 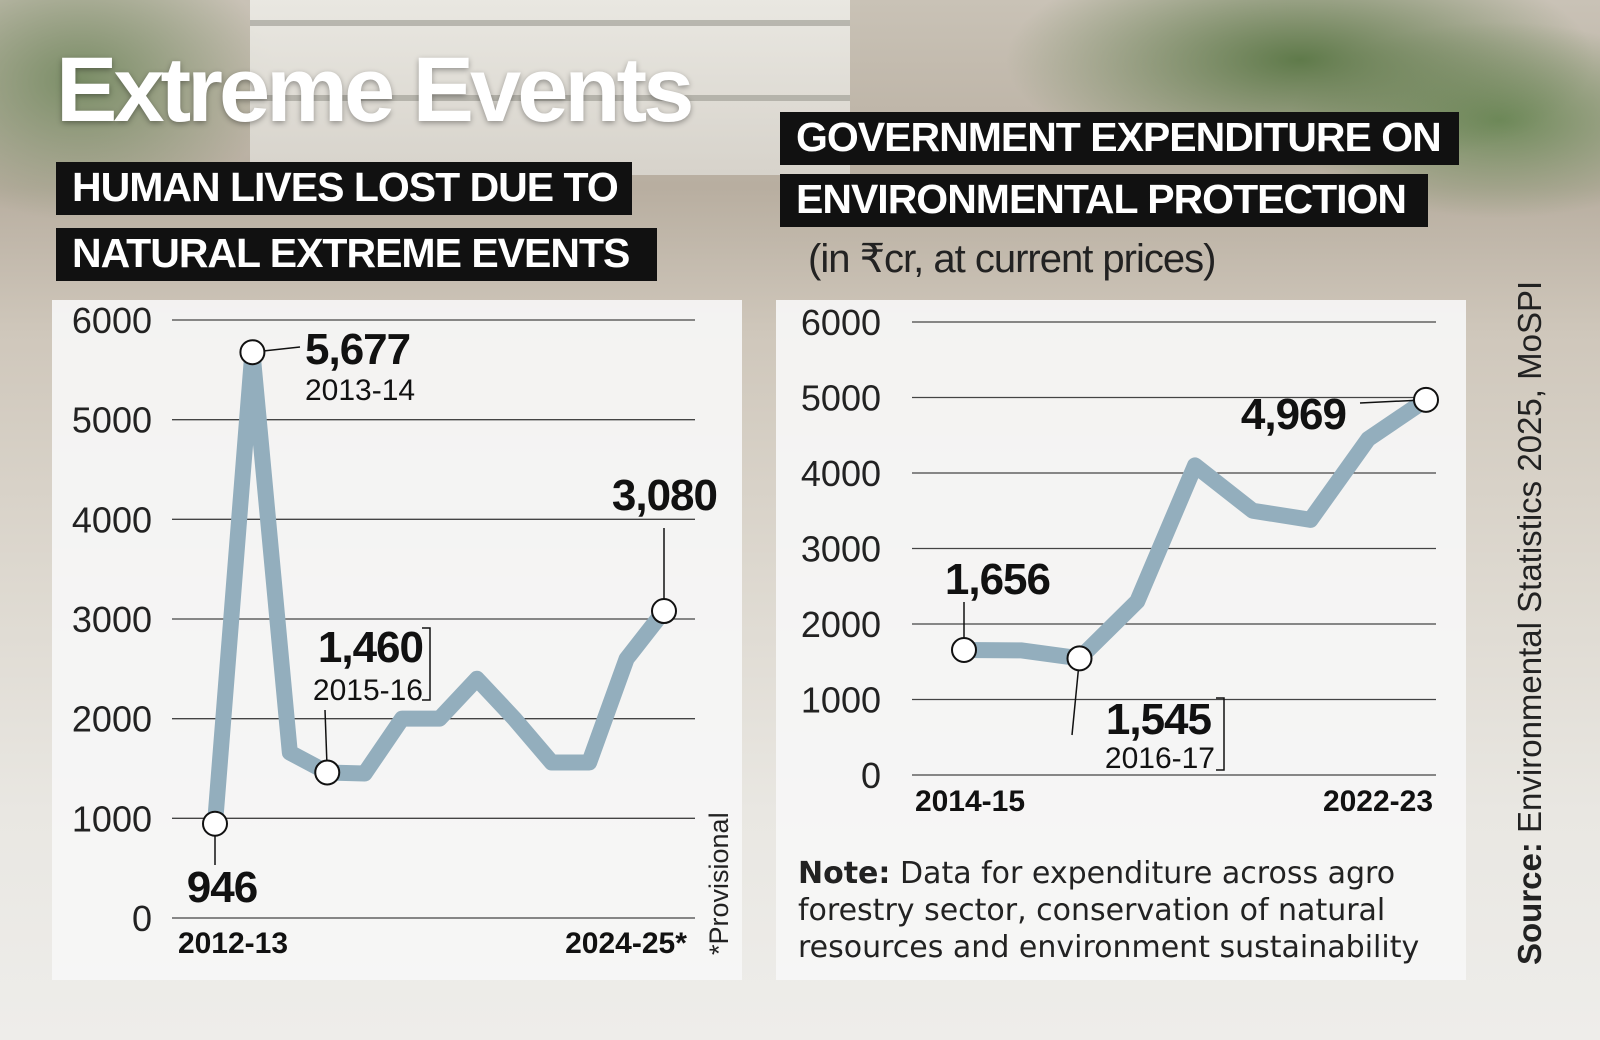 What do you see at coordinates (357, 254) in the screenshot?
I see `left-chart-title-line-2: NATURAL EXTREME EVENTS` at bounding box center [357, 254].